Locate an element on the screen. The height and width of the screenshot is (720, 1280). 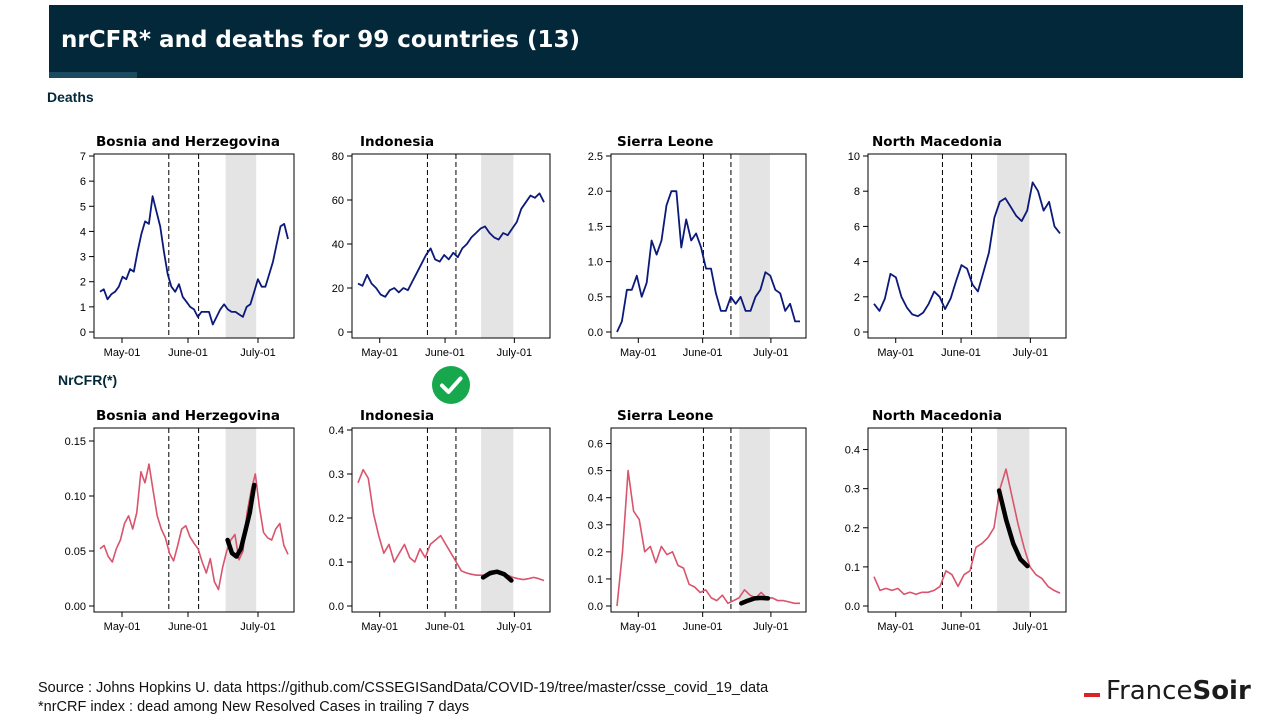
y-tick-label: 20 is located at coordinates (338, 289).